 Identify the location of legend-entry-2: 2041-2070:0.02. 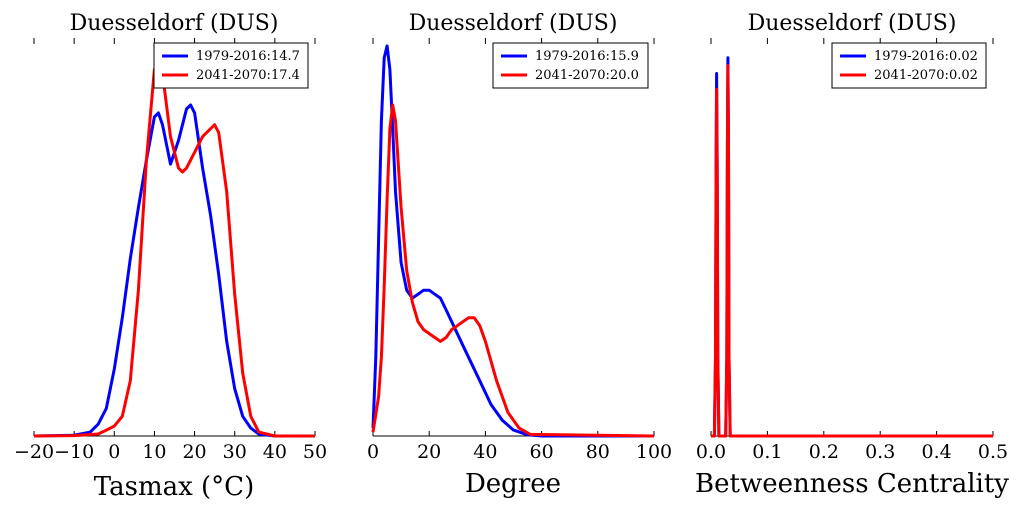
(926, 75).